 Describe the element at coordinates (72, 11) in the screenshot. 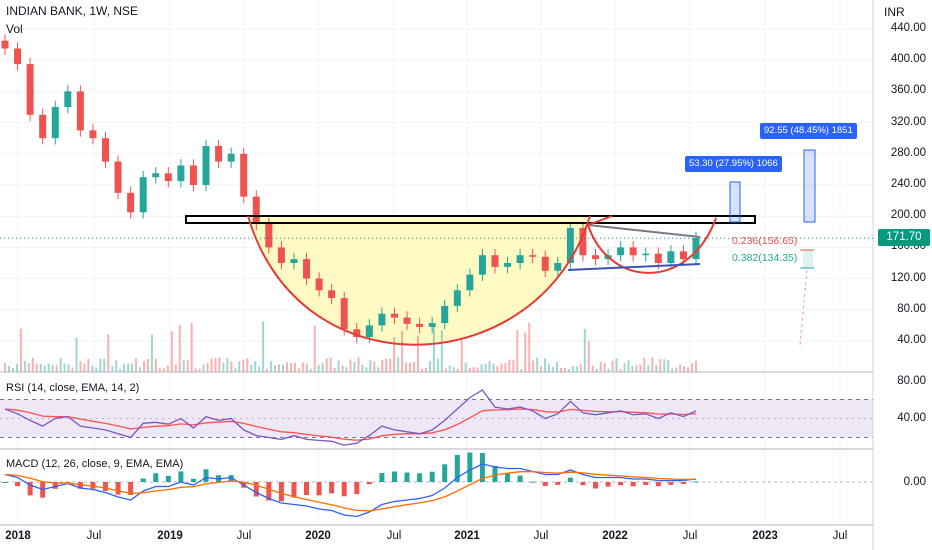

I see `symbol-title: INDIAN BANK, 1W, NSE` at that location.